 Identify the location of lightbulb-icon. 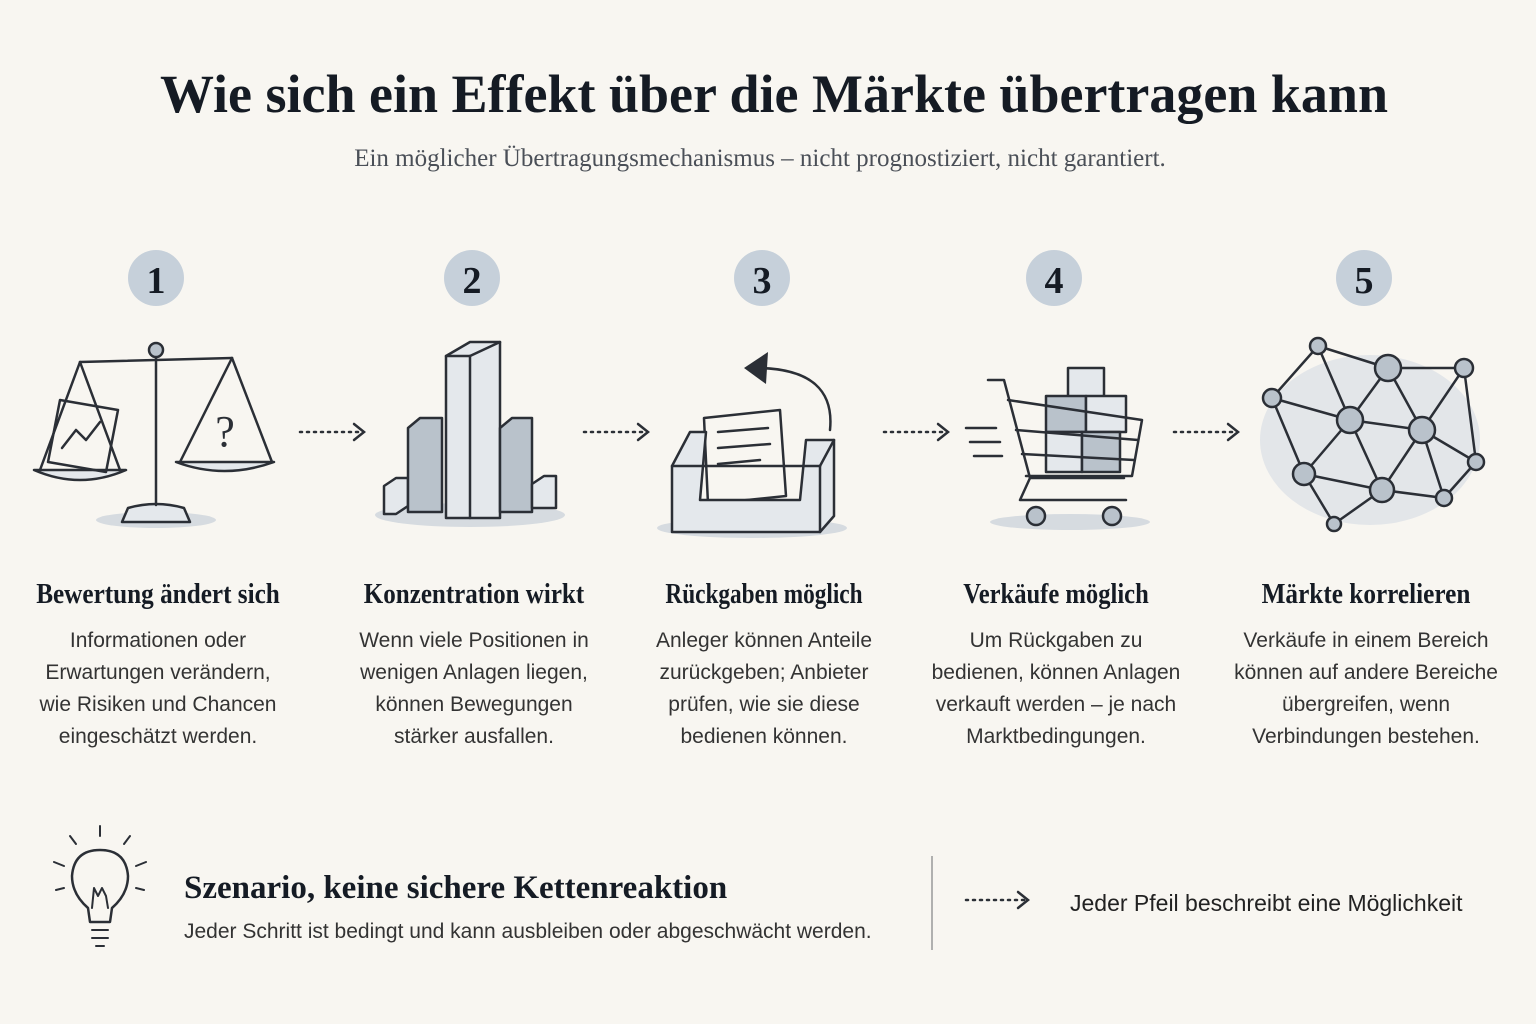
(100, 886).